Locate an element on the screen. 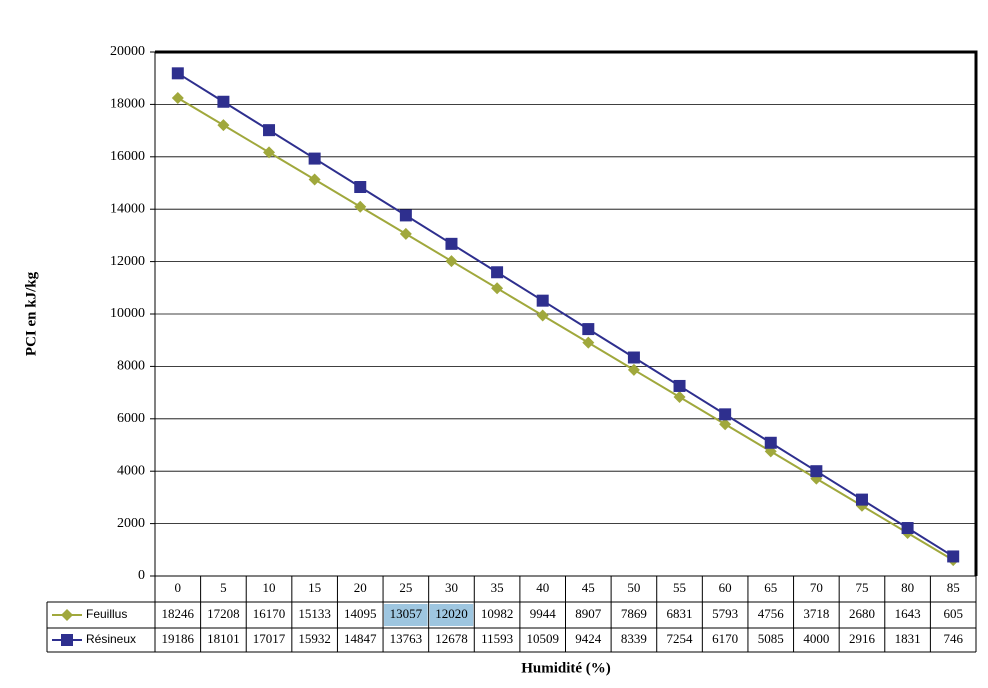 This screenshot has height=688, width=988. x-tick-label: 10 is located at coordinates (269, 587).